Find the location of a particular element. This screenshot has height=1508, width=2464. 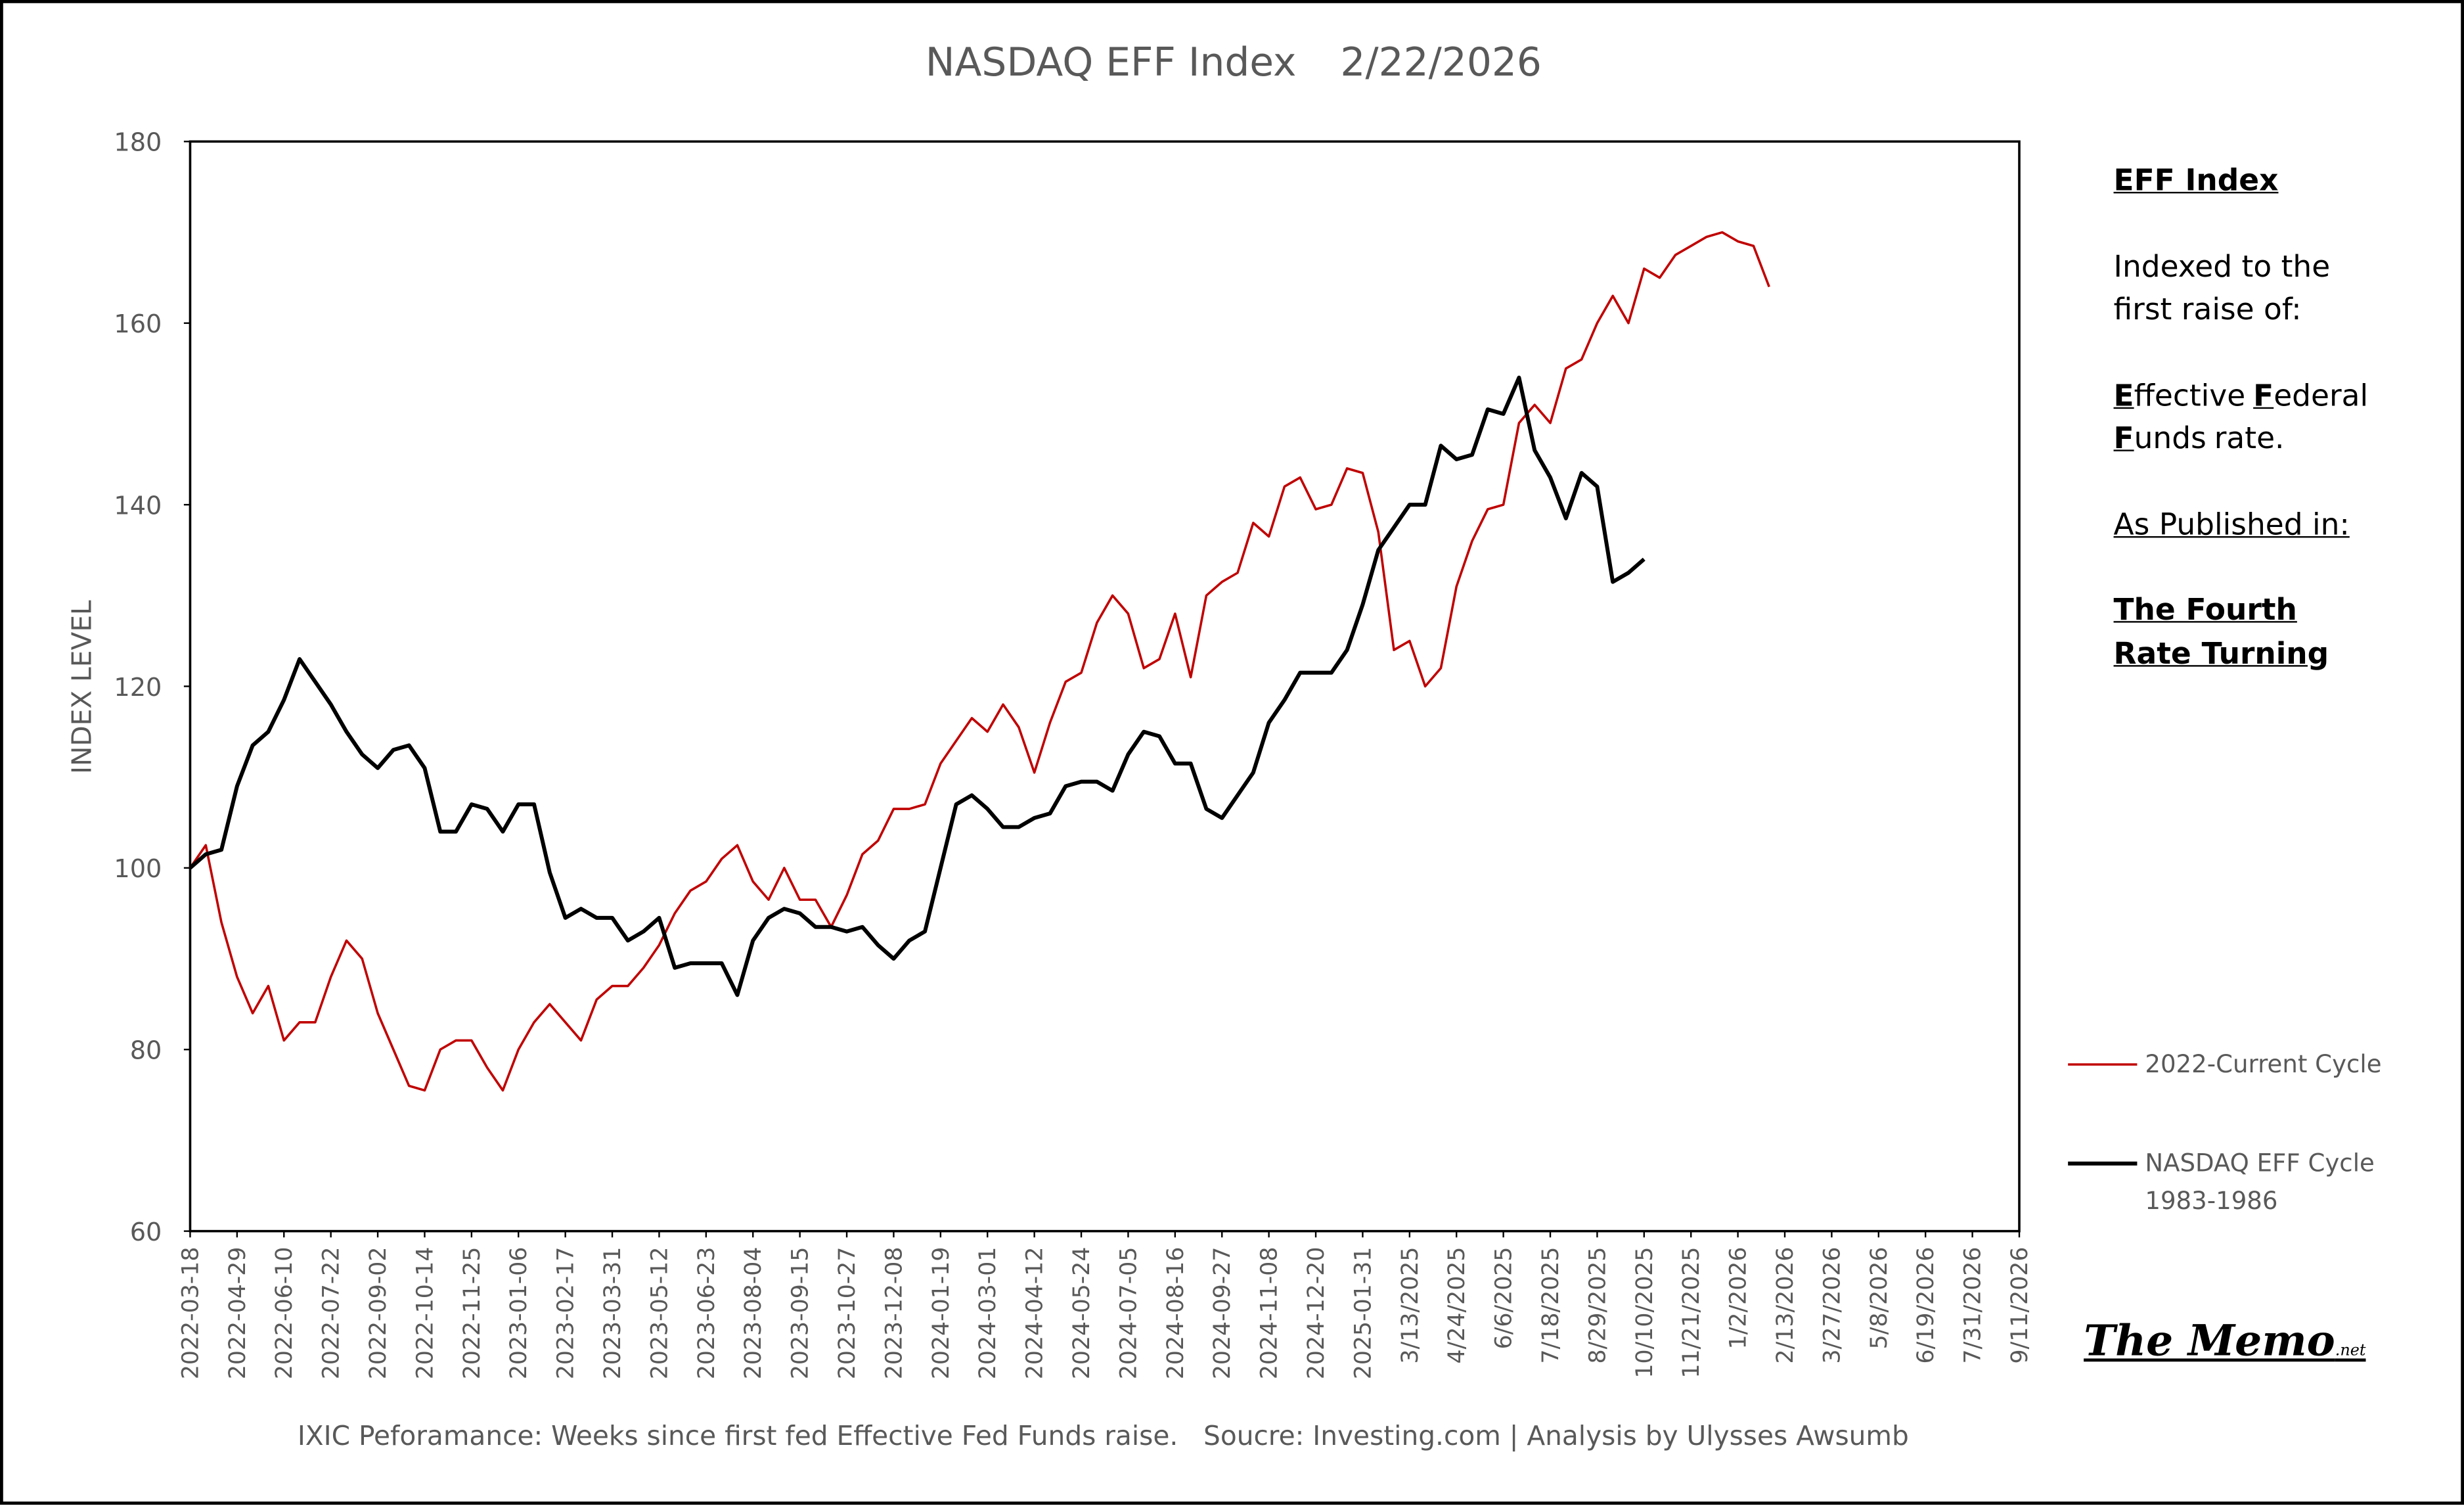

x-tick-label: 7/31/2026 is located at coordinates (1973, 1305).